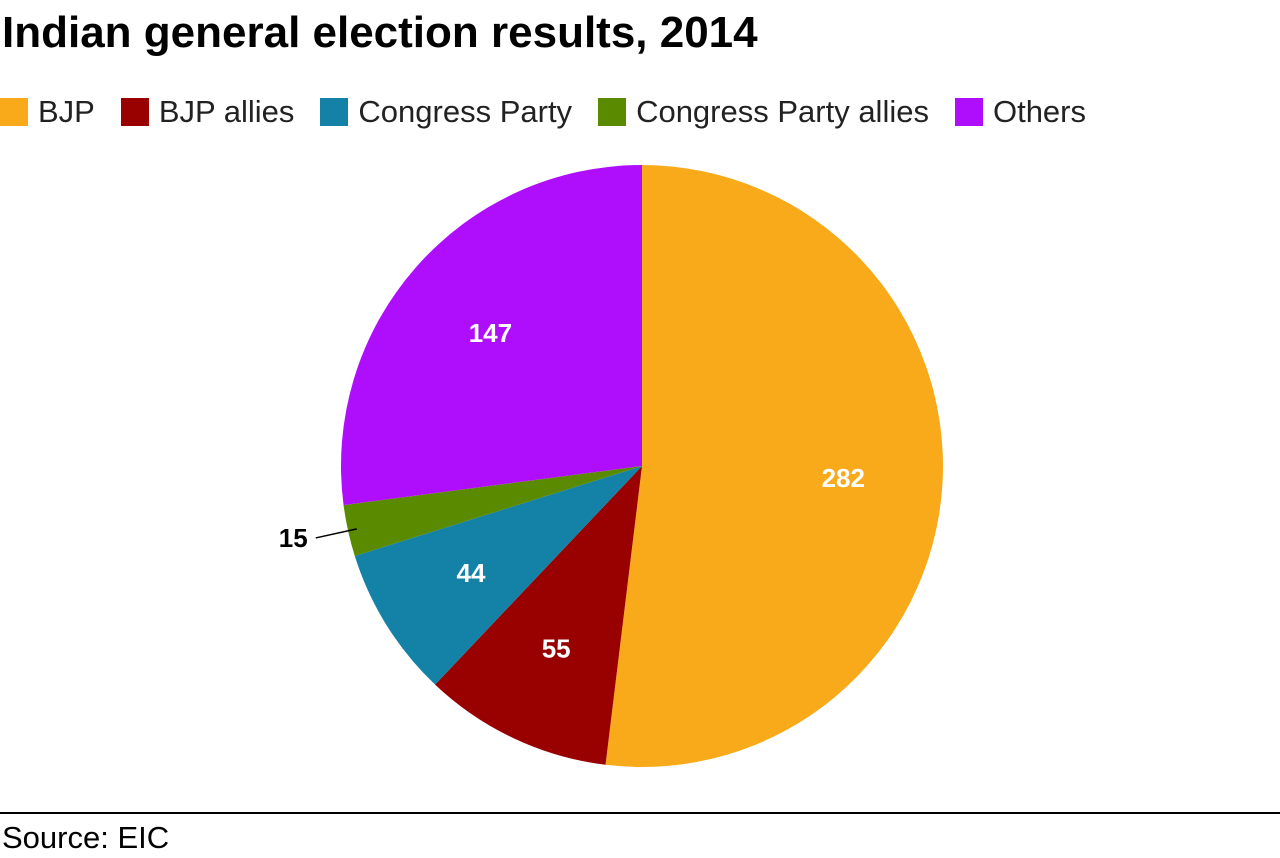  I want to click on slice-label-bjp: 282, so click(843, 478).